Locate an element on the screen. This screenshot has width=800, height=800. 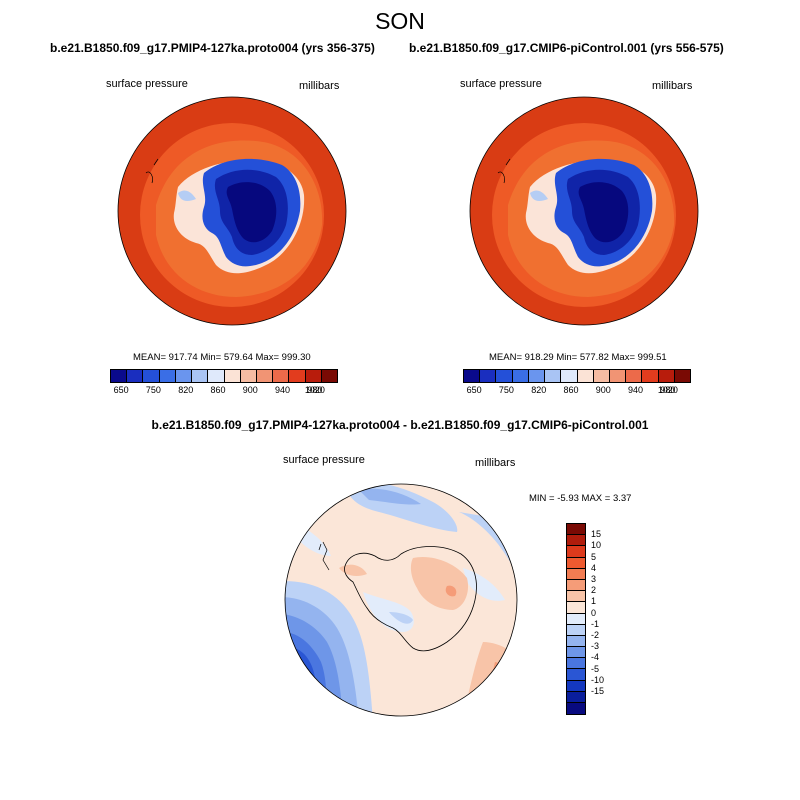
right-colorbar-ticks: 650 750 820 860 900 940 980 1020 is located at coordinates (577, 391).